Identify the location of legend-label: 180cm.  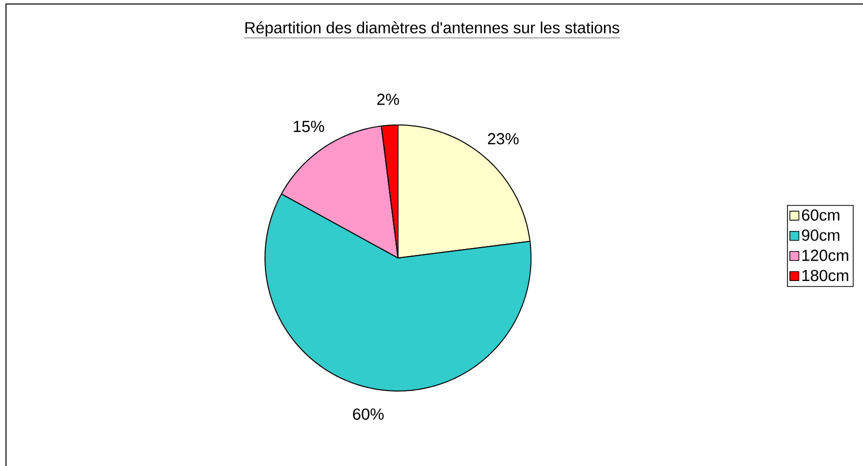
(825, 276).